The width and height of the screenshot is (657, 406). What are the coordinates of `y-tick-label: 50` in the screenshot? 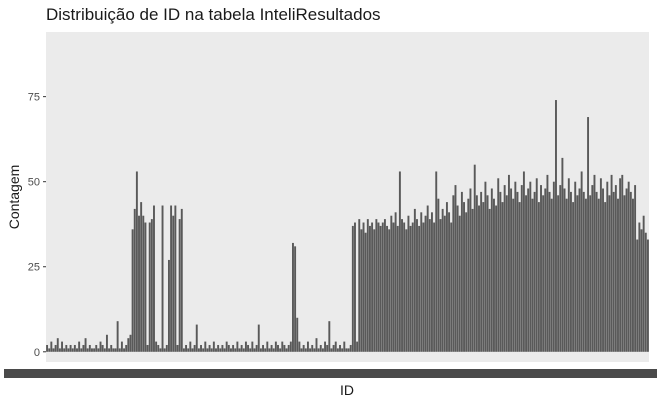 It's located at (34, 183).